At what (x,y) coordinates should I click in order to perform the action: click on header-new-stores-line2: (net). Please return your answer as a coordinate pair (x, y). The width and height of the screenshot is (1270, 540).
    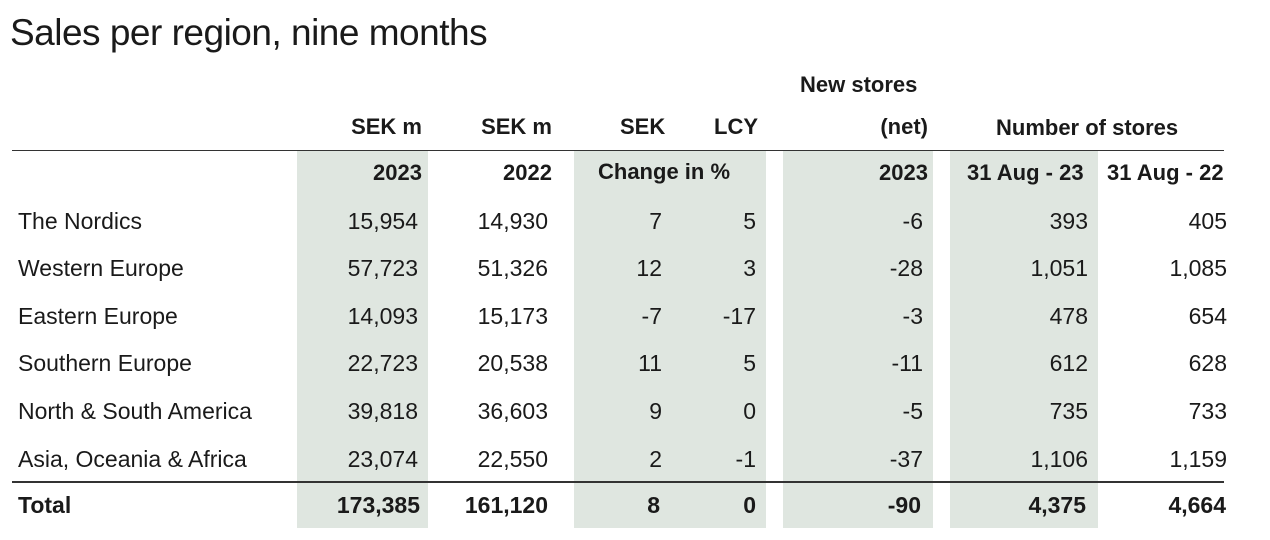
    Looking at the image, I should click on (904, 126).